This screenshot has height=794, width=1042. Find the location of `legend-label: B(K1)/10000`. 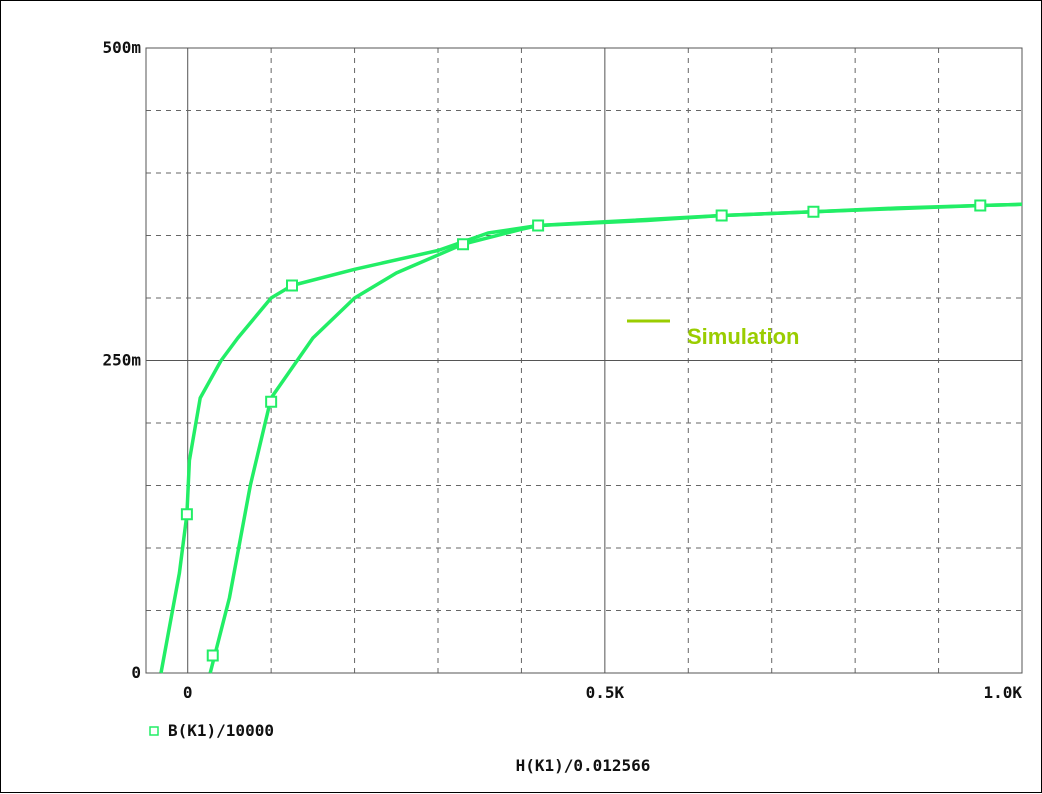

legend-label: B(K1)/10000 is located at coordinates (221, 730).